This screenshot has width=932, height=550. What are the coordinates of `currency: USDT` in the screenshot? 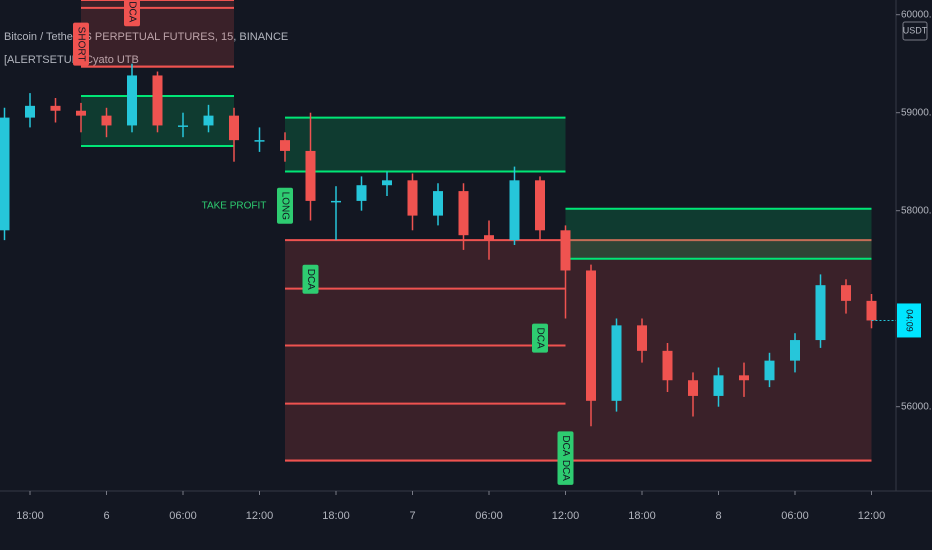 It's located at (915, 30).